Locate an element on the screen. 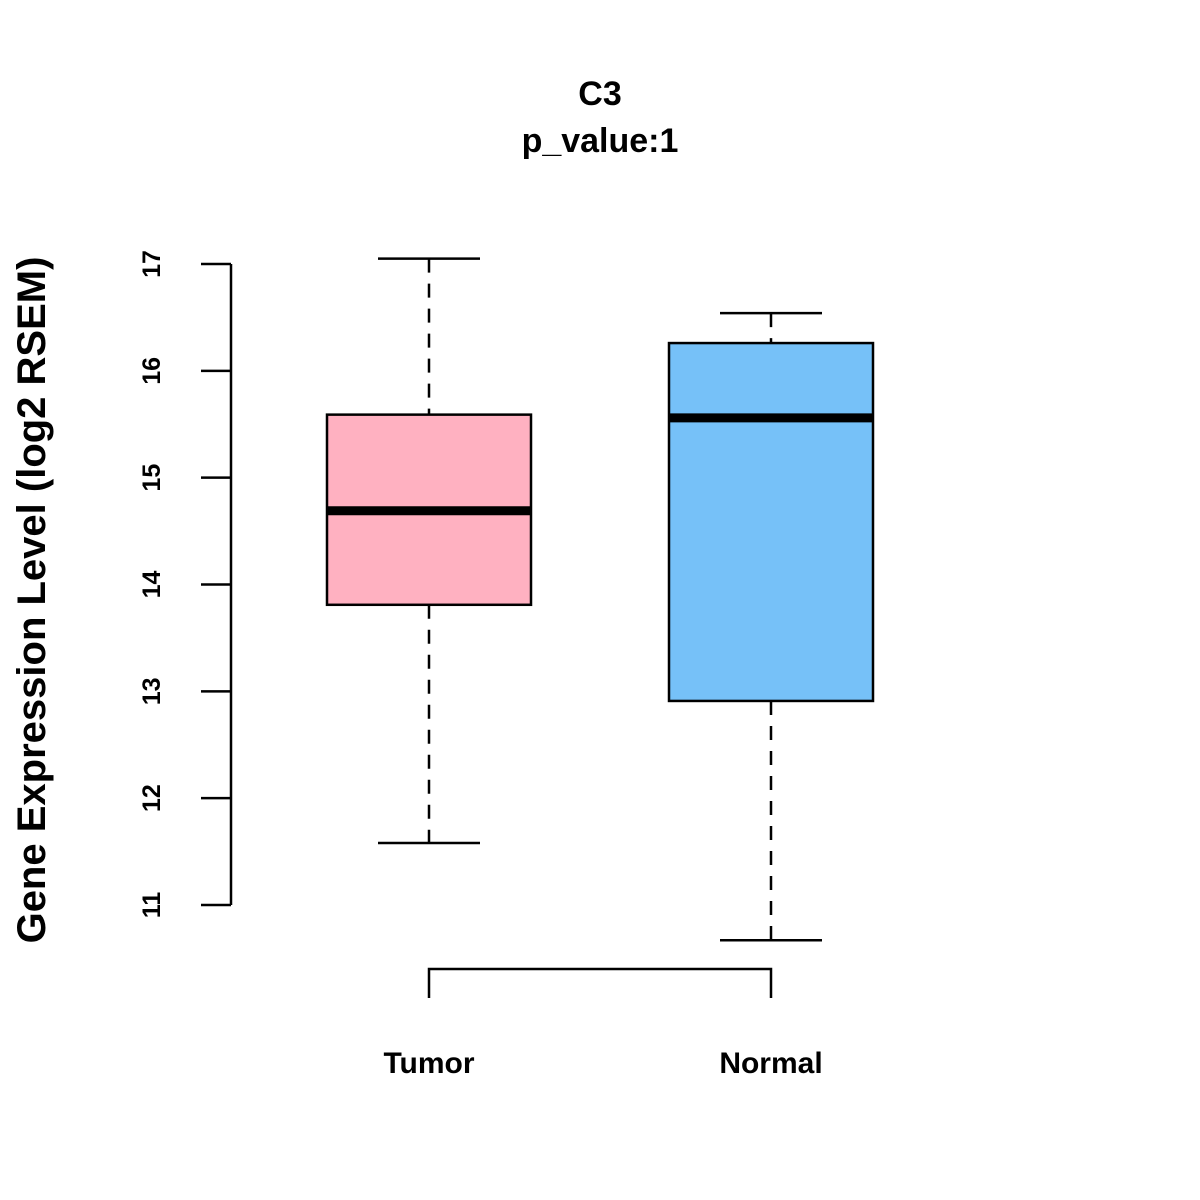  y-tick-label: 12 is located at coordinates (152, 798).